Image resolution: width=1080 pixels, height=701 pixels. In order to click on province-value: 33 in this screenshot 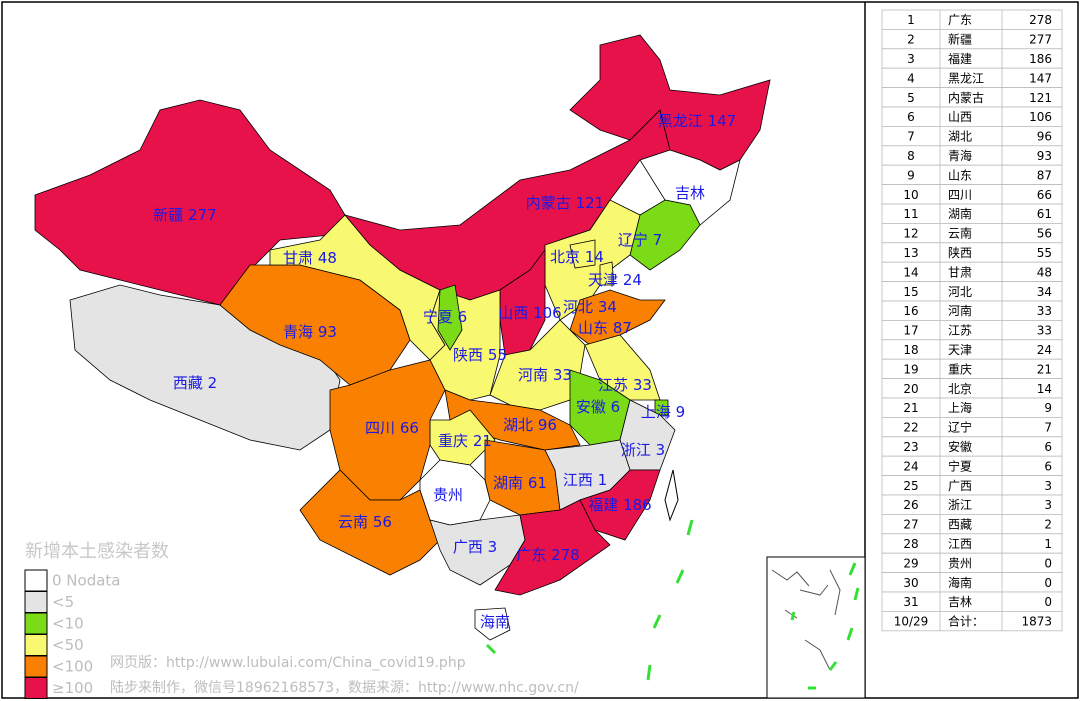, I will do `click(562, 375)`.